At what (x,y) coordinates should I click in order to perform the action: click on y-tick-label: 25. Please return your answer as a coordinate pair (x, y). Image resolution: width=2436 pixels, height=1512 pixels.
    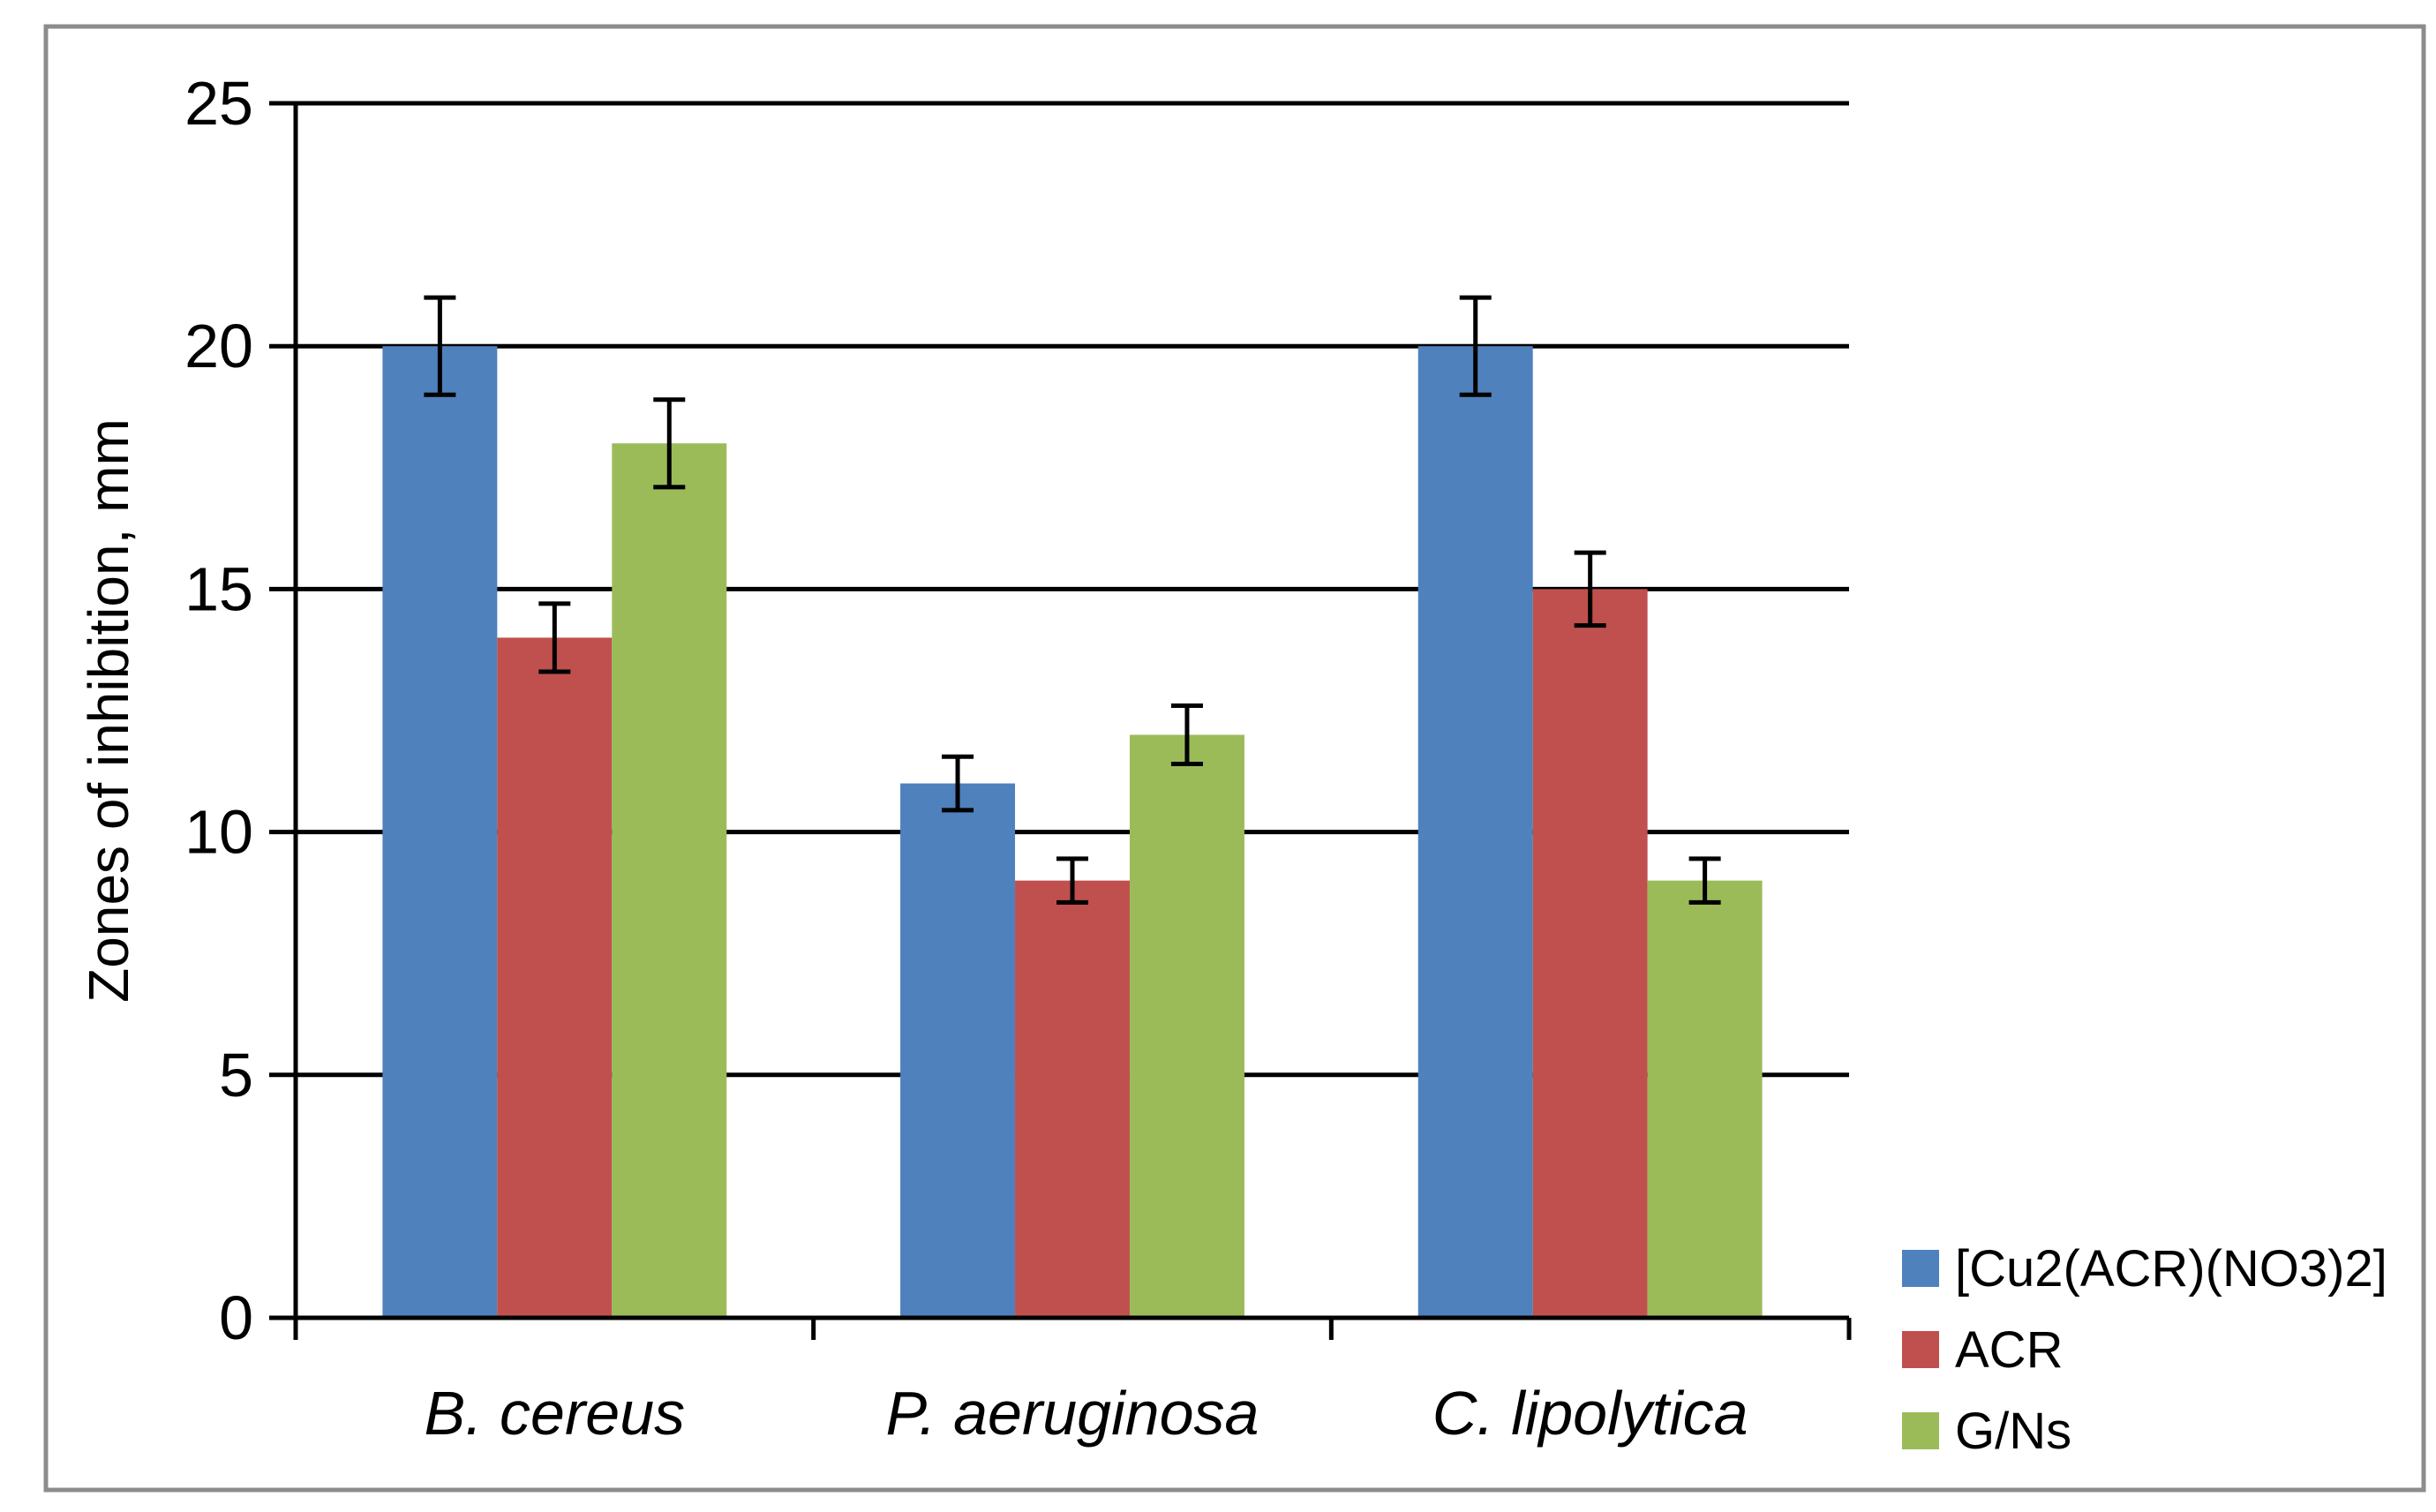
    Looking at the image, I should click on (218, 103).